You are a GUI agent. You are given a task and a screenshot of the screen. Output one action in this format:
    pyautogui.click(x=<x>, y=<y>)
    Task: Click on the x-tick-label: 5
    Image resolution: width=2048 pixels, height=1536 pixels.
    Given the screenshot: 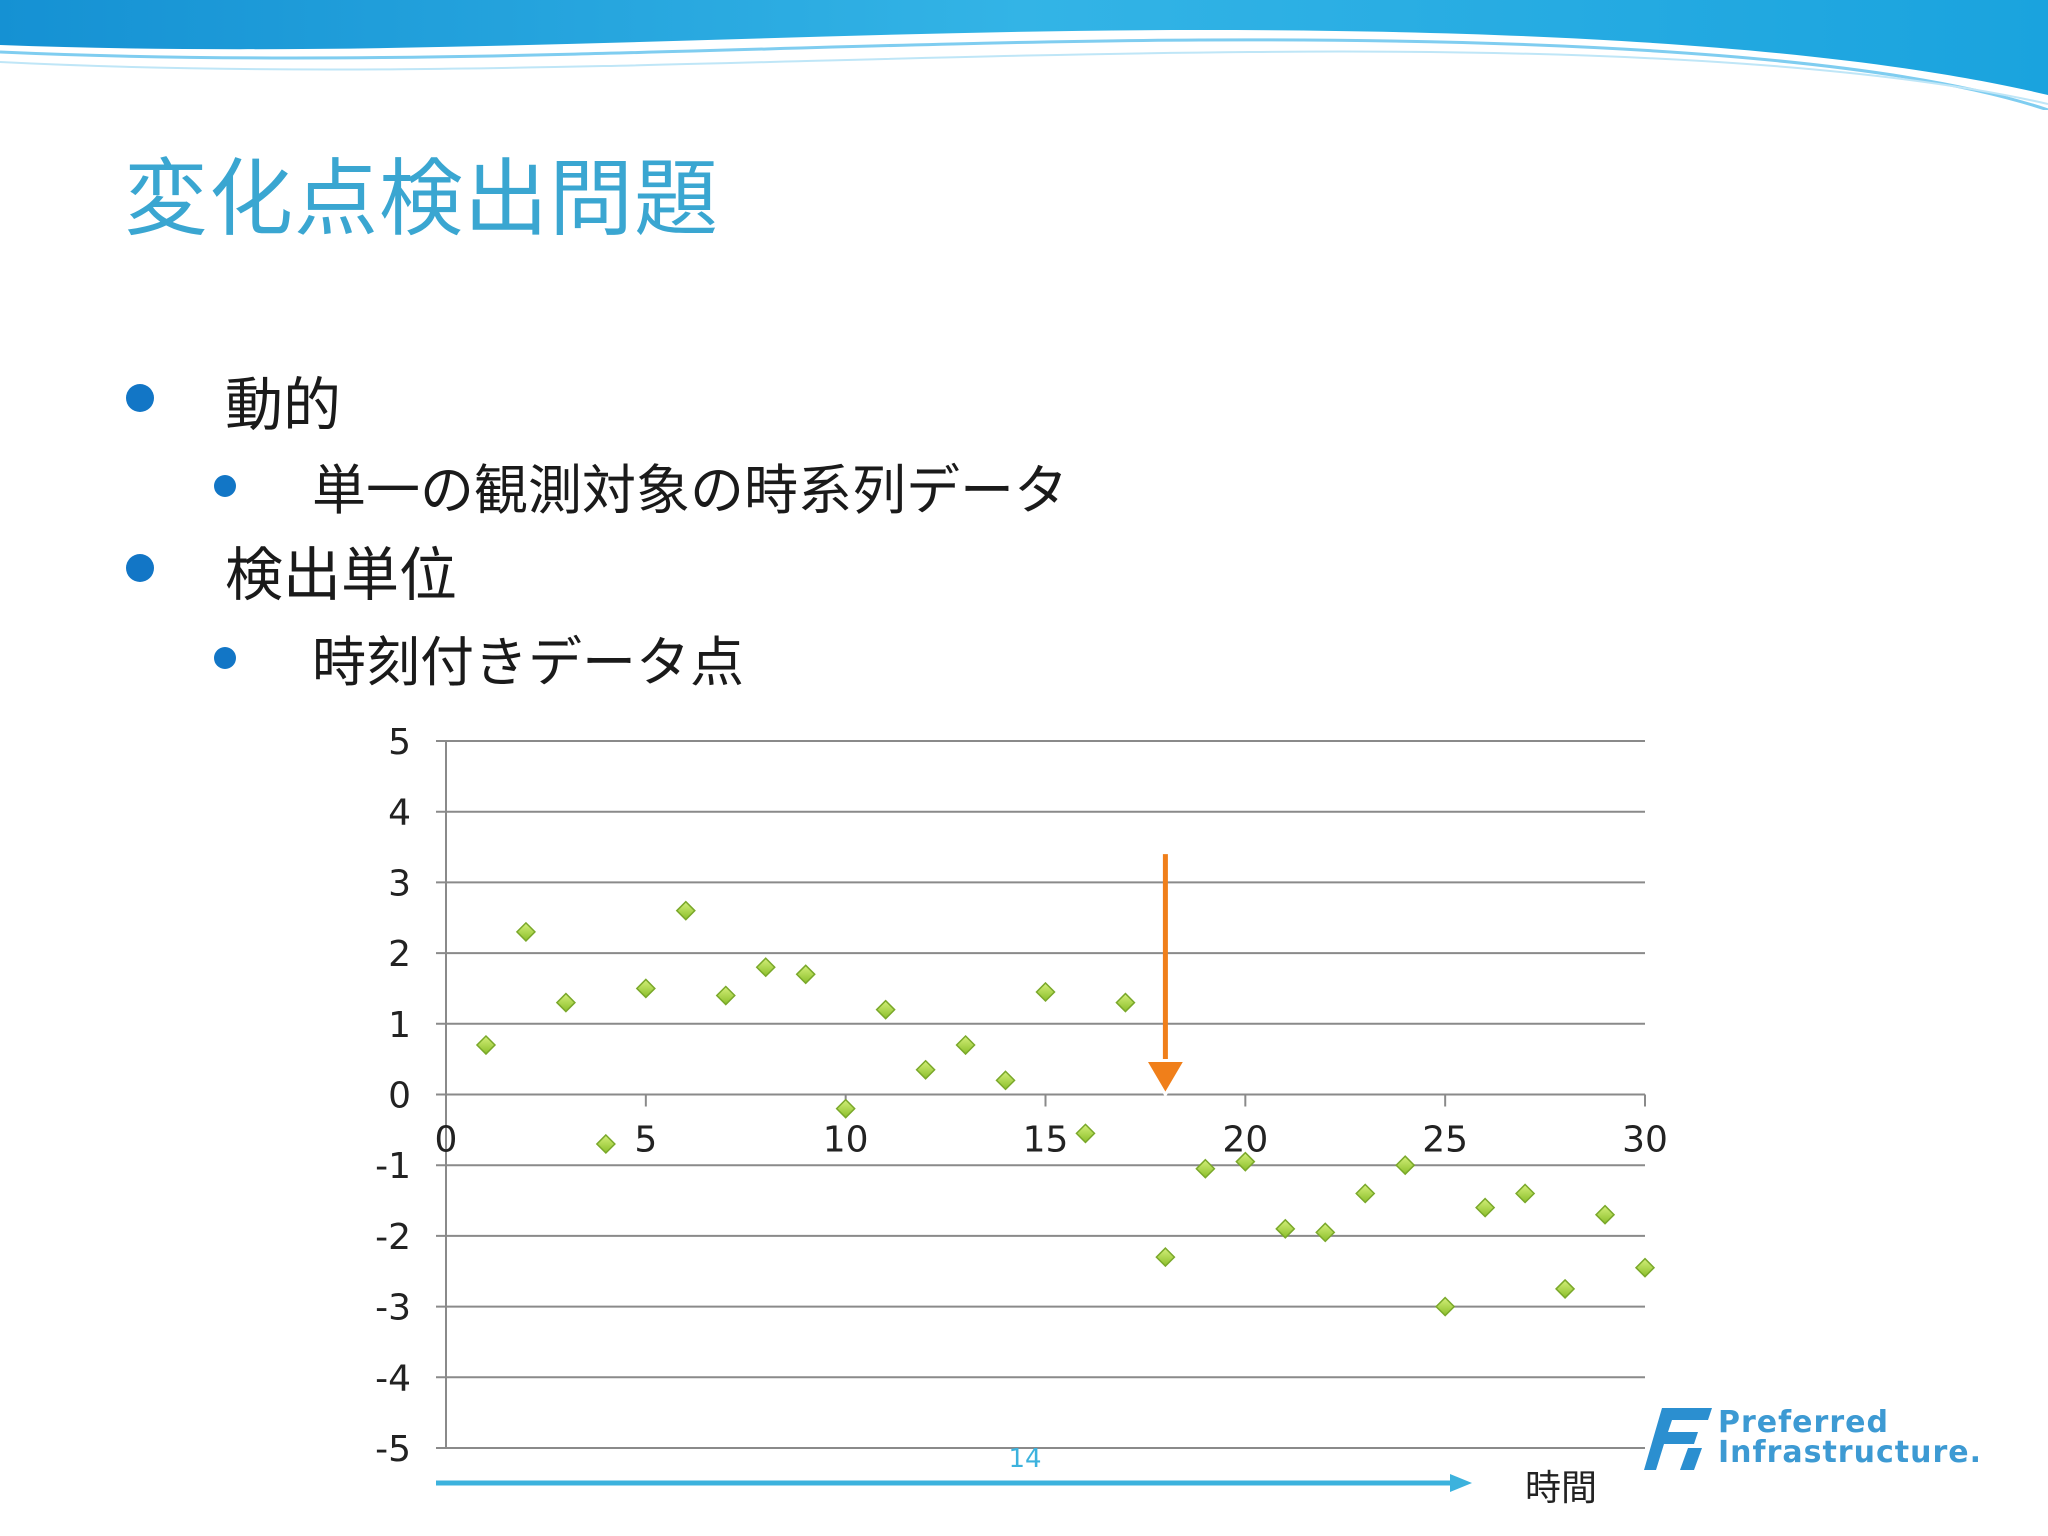 What is the action you would take?
    pyautogui.click(x=645, y=1140)
    